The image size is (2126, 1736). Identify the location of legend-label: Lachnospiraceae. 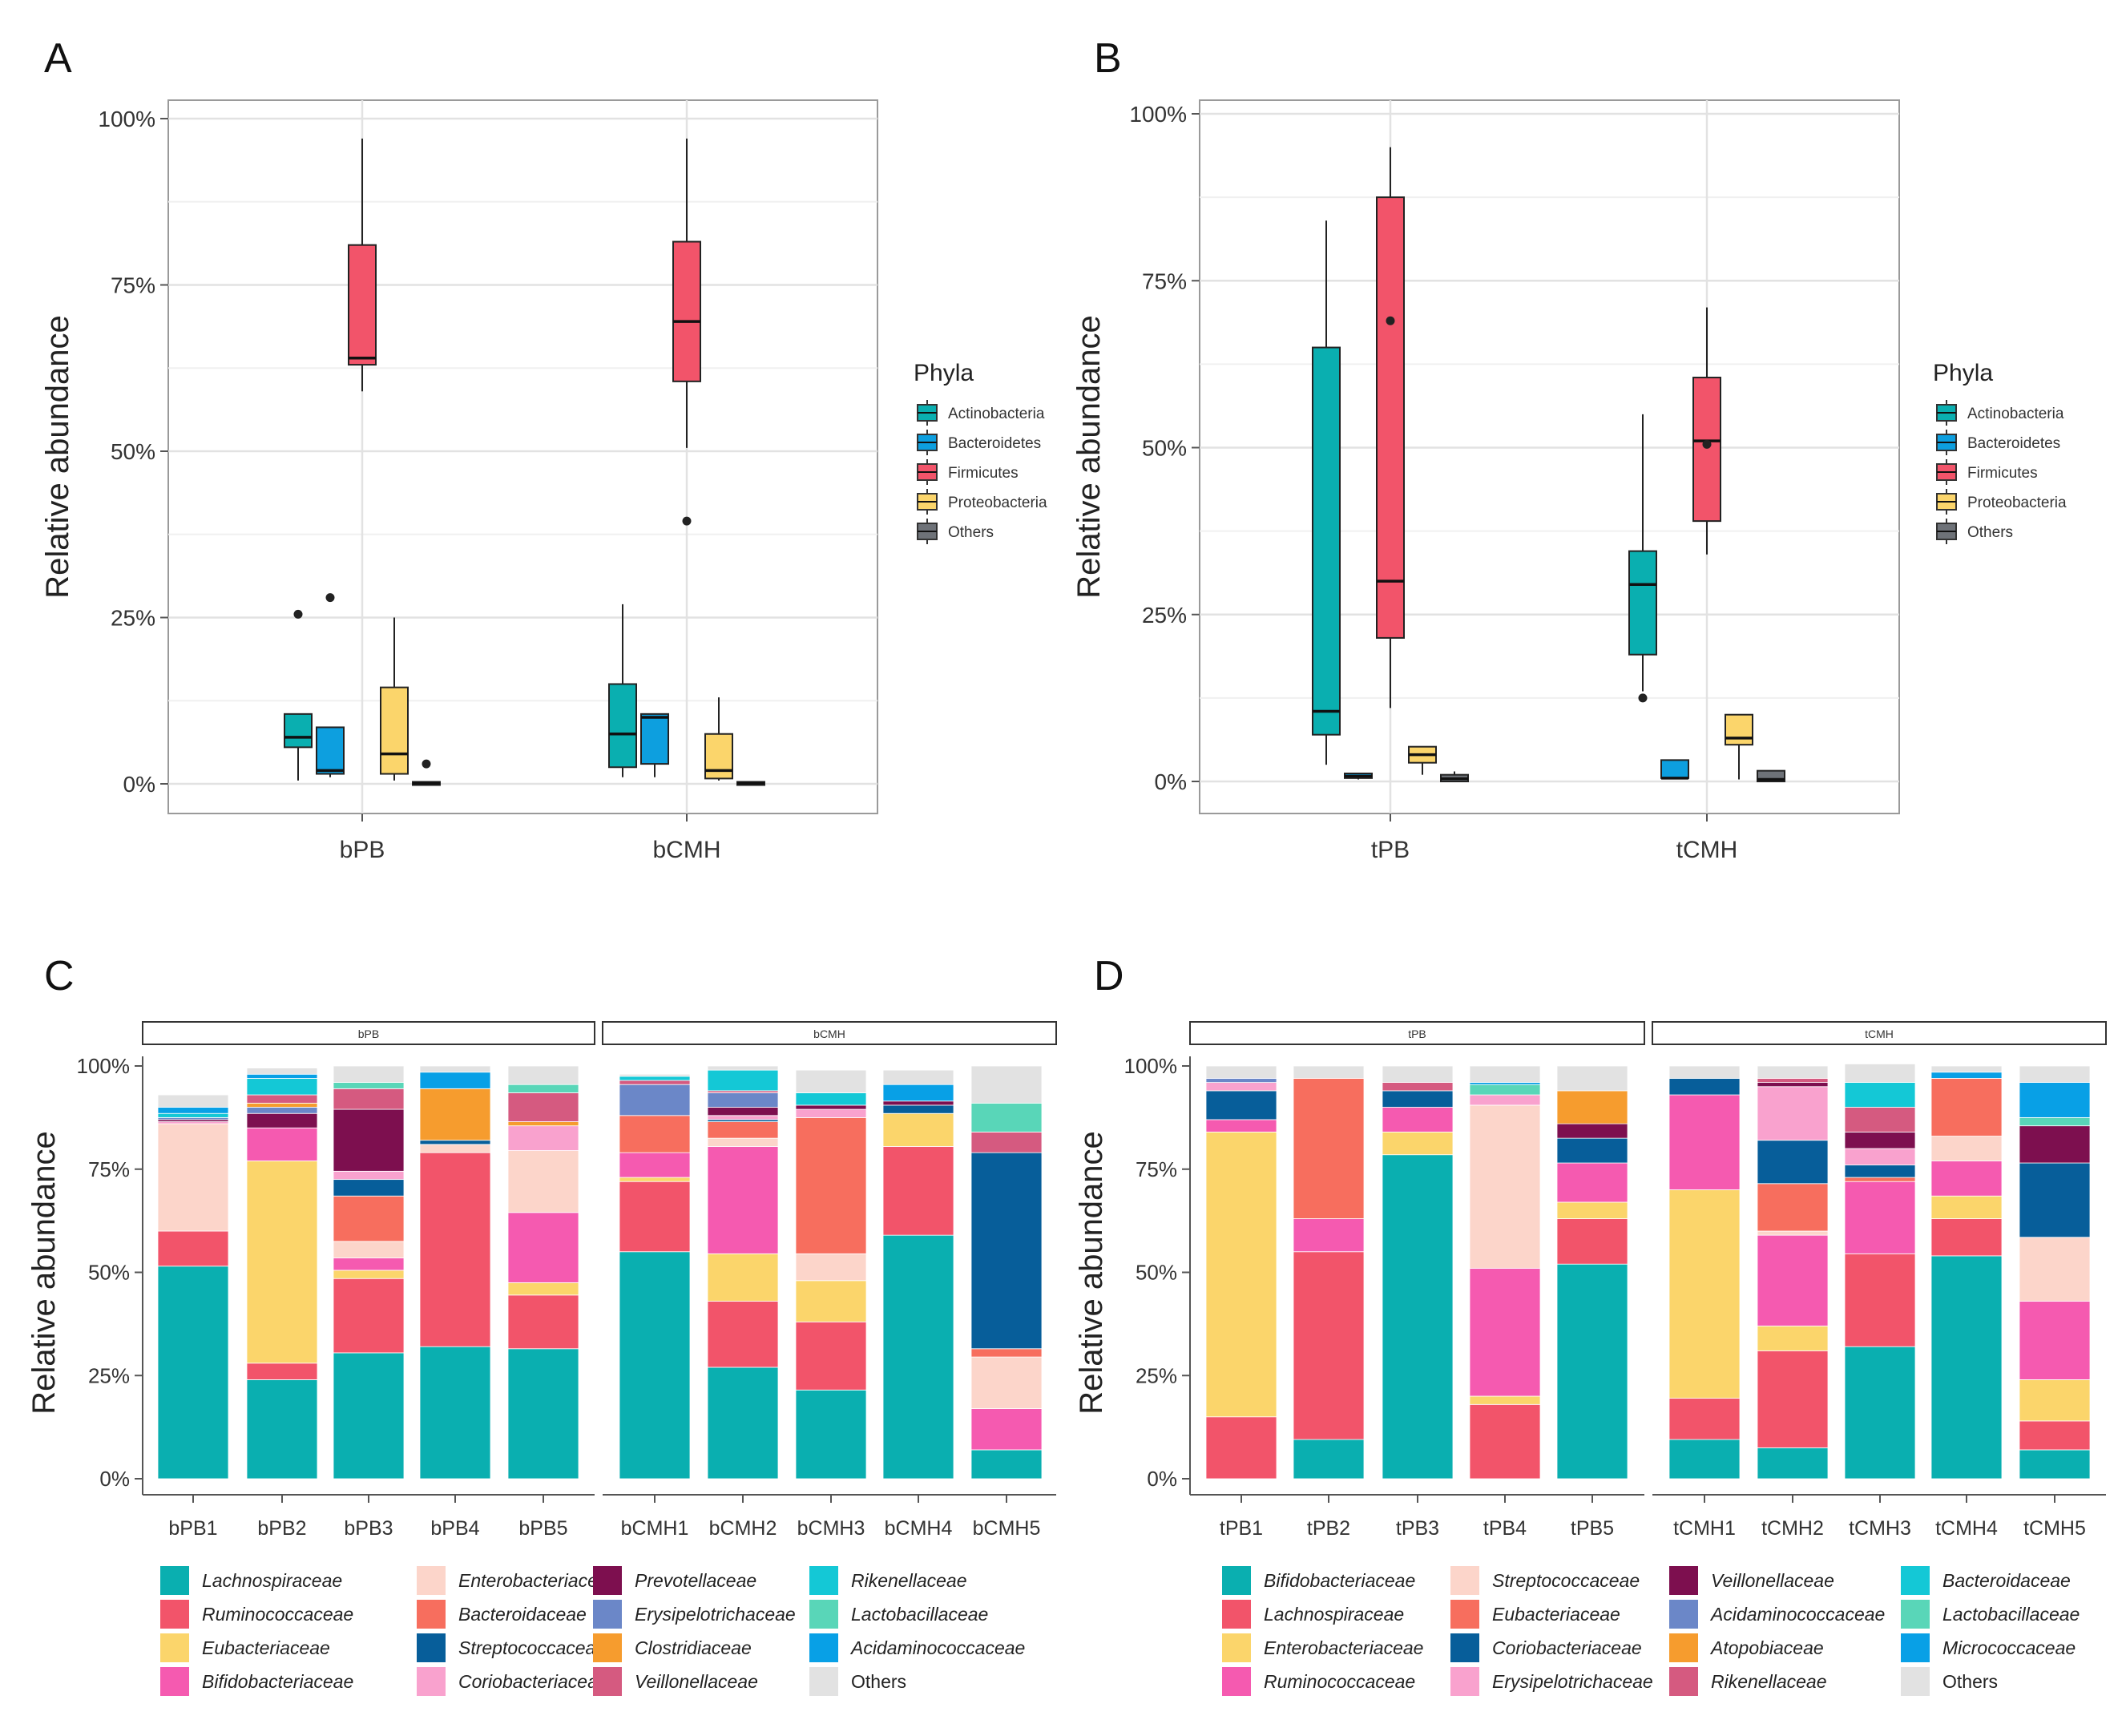
(1334, 1614).